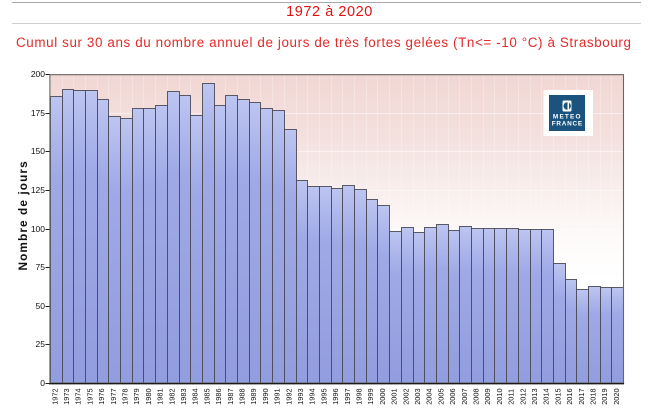  Describe the element at coordinates (359, 396) in the screenshot. I see `svg-text: 1998` at that location.